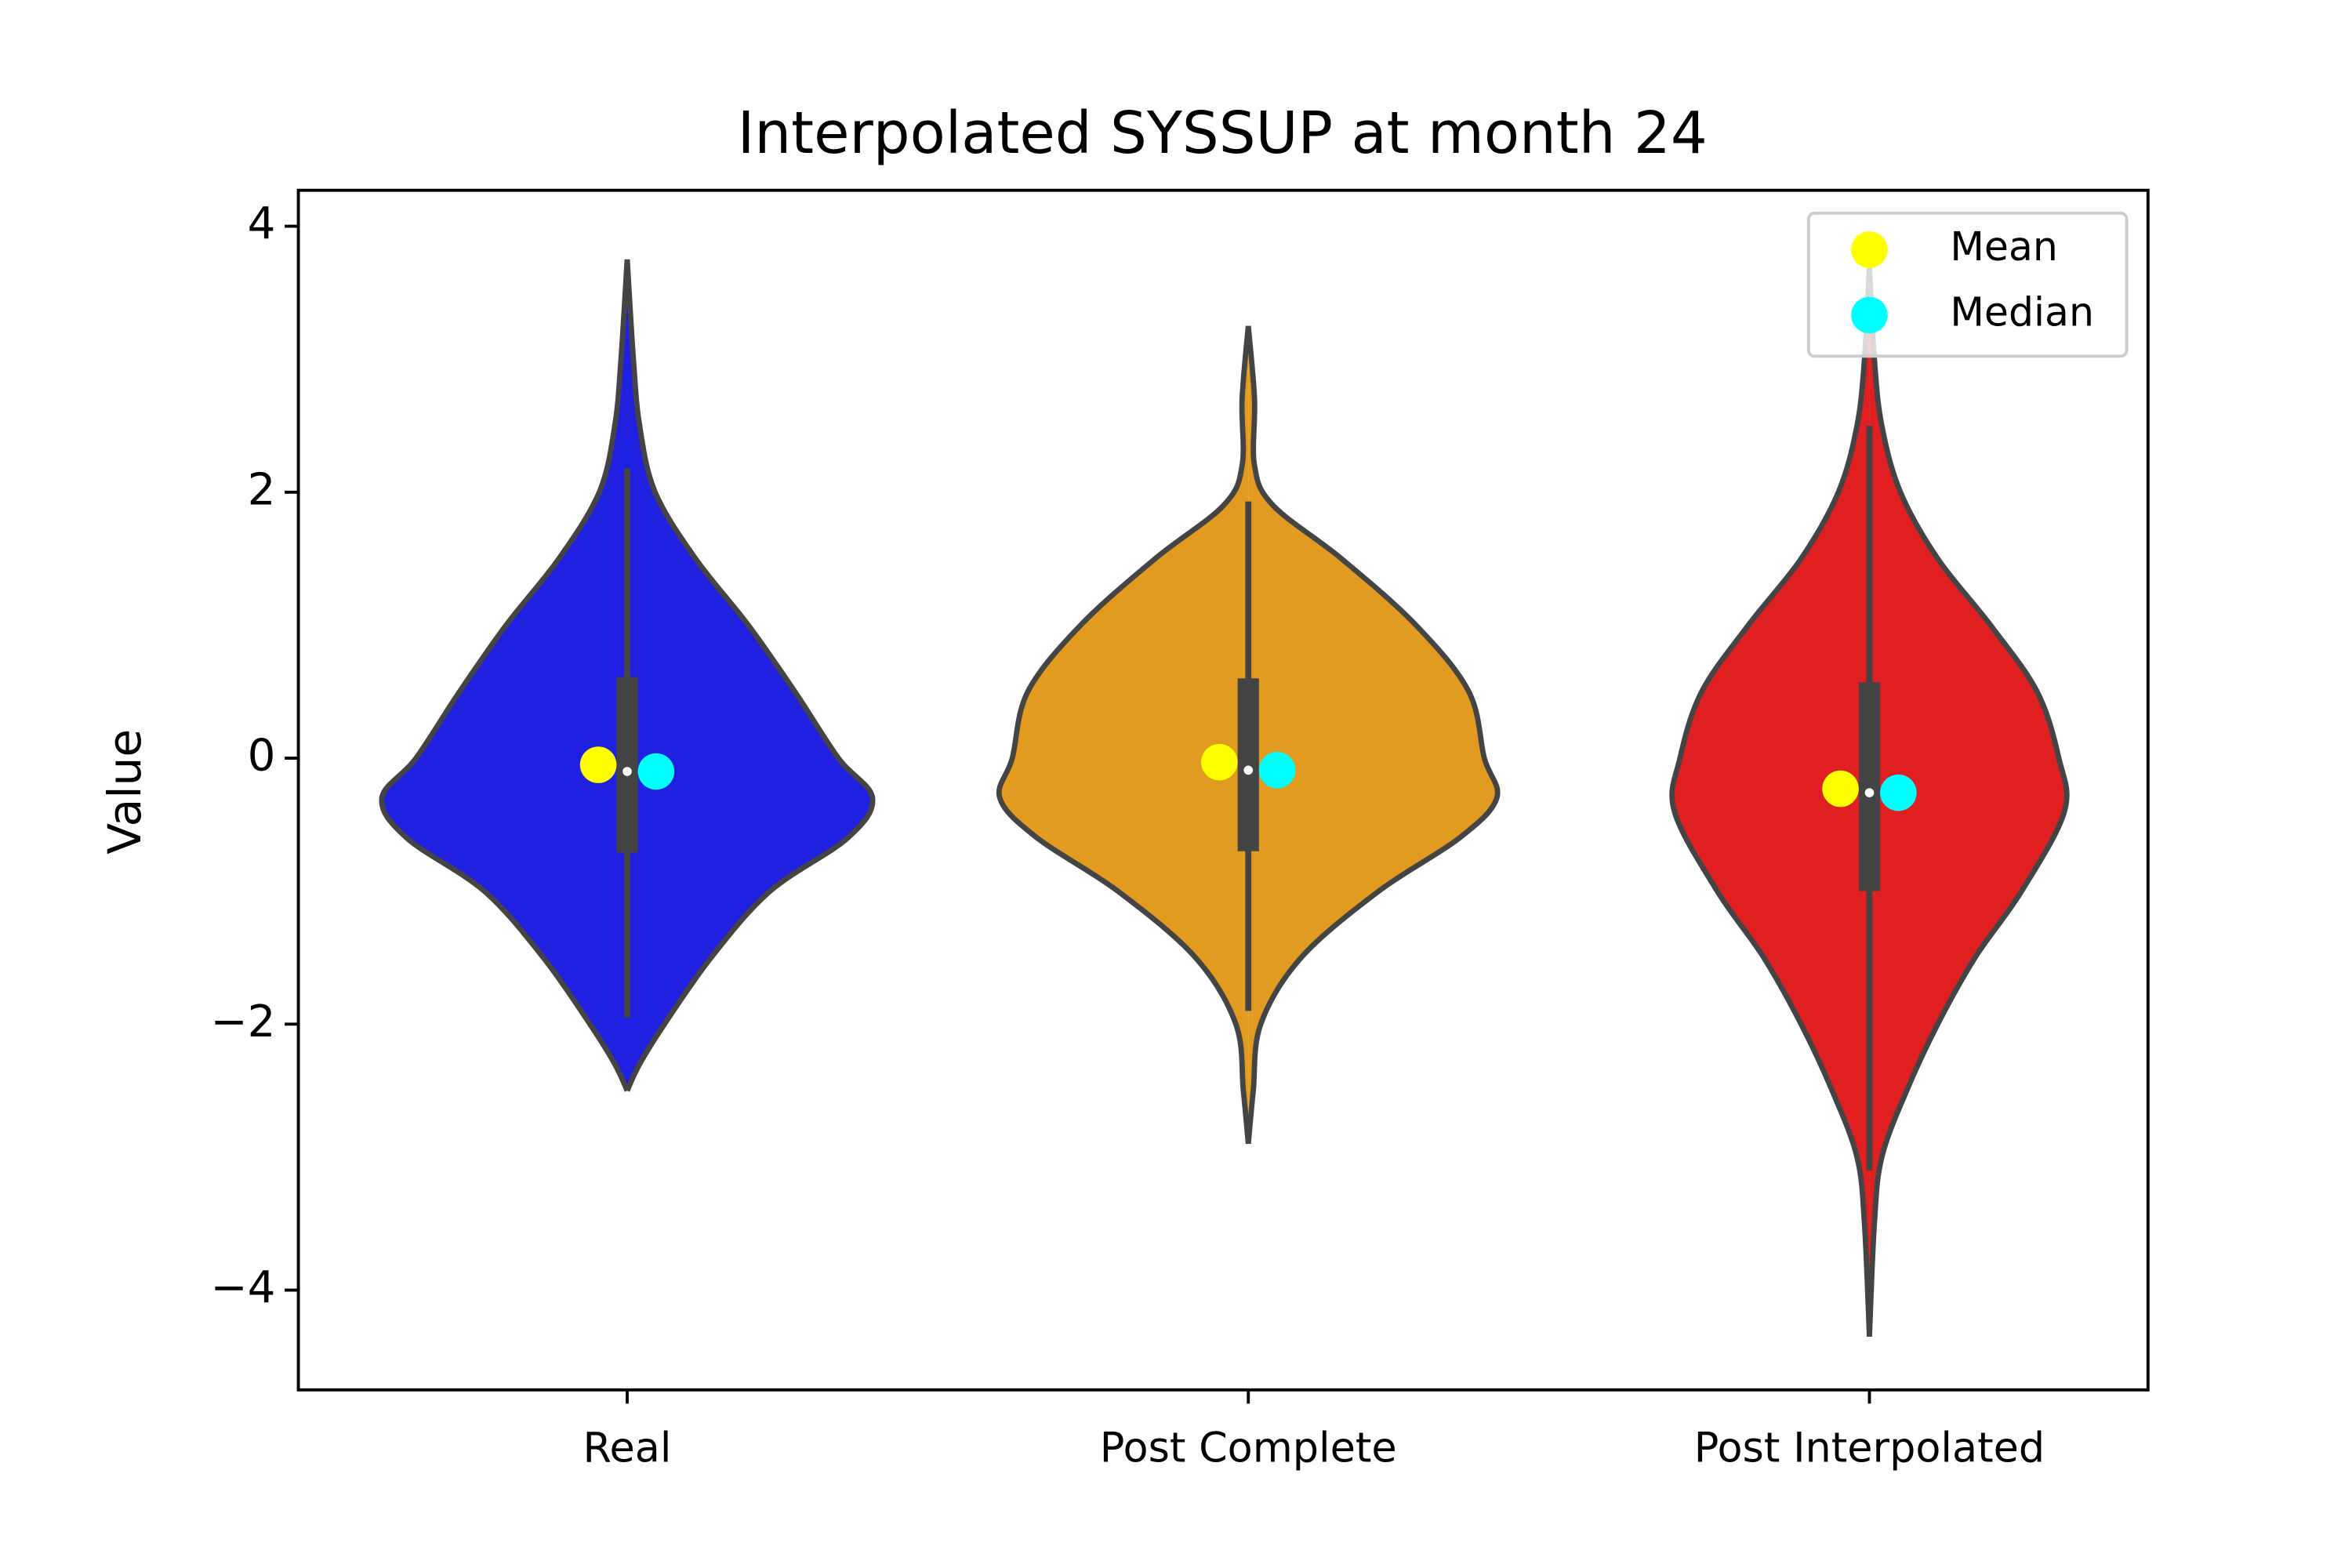  I want to click on y-tick-label: 4, so click(262, 223).